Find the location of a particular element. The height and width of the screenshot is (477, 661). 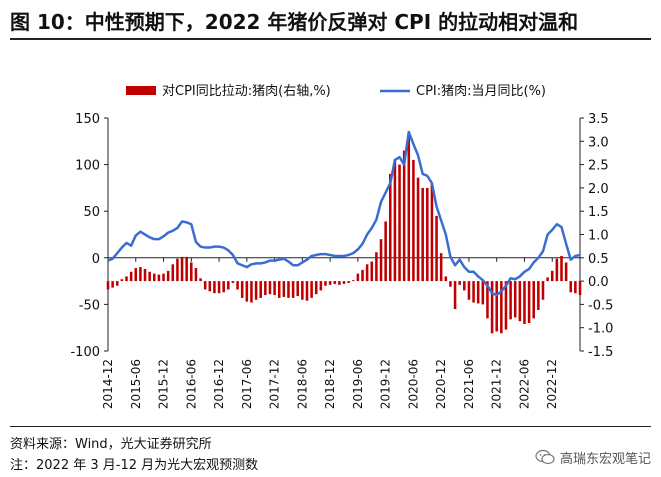

x-tick-label: 2014-12 is located at coordinates (108, 384).